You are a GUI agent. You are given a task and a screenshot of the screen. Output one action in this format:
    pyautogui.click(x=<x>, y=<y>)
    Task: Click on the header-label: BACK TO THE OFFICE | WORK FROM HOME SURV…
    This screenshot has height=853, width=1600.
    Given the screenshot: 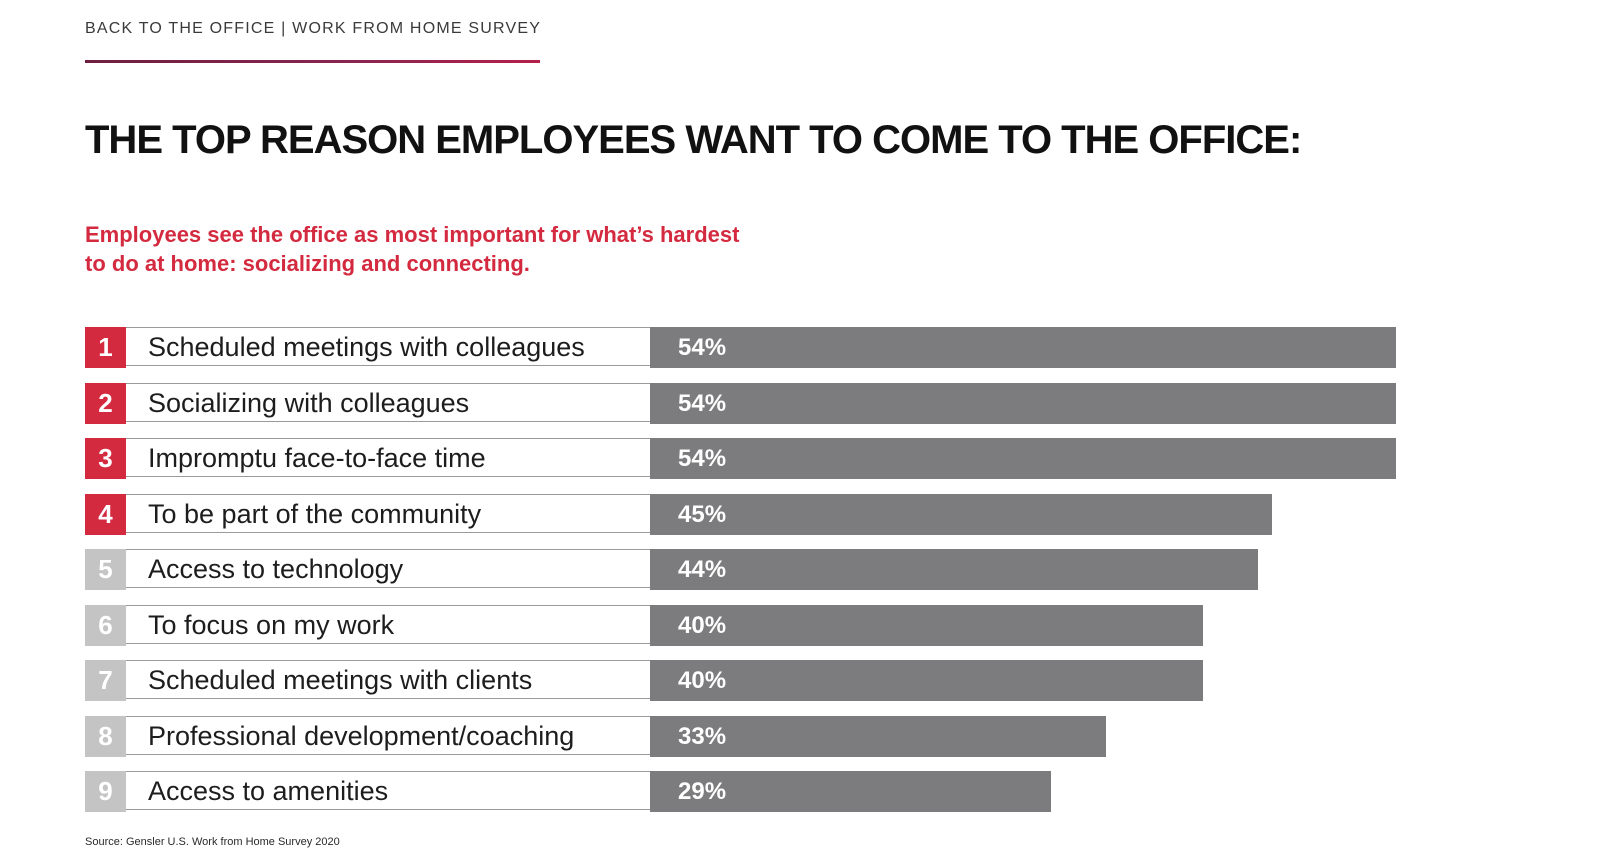 What is the action you would take?
    pyautogui.click(x=313, y=28)
    